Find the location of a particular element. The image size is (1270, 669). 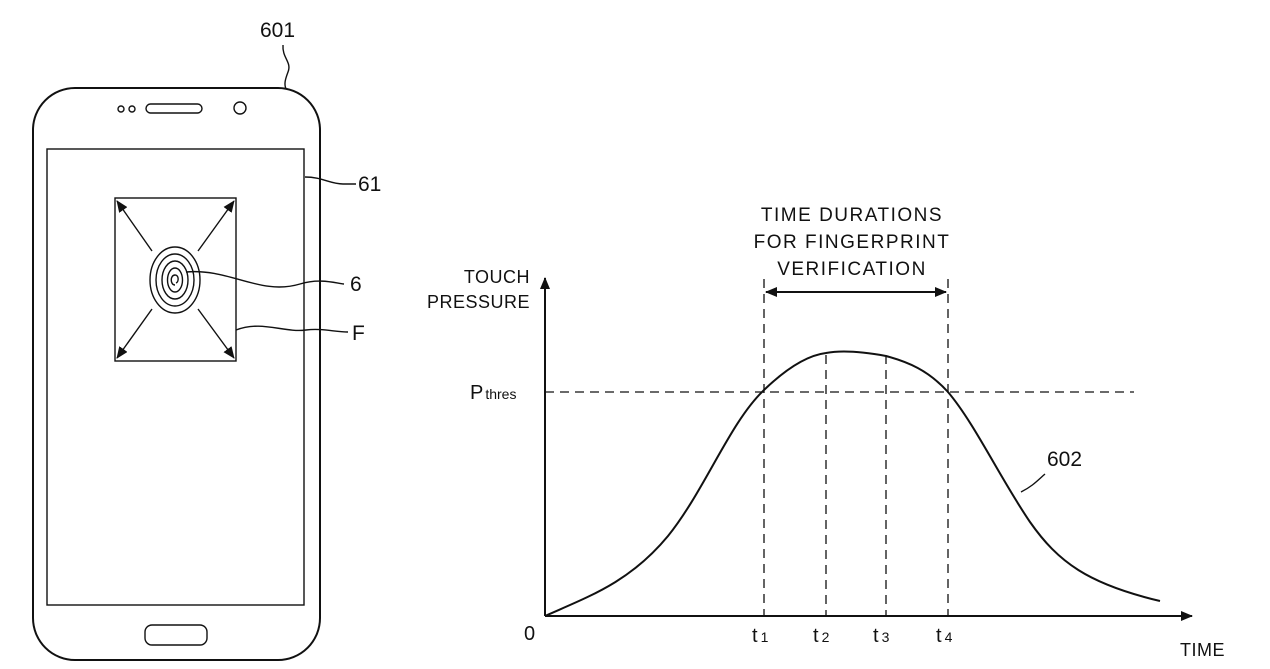

annotation-line3: VERIFICATION is located at coordinates (852, 269).